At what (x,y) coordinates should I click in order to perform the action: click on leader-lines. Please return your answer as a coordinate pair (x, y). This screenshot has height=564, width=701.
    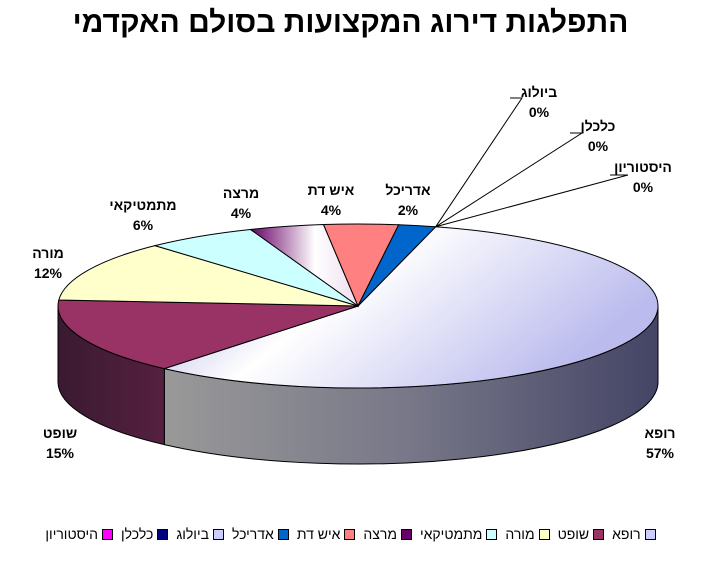
    Looking at the image, I should click on (532, 162).